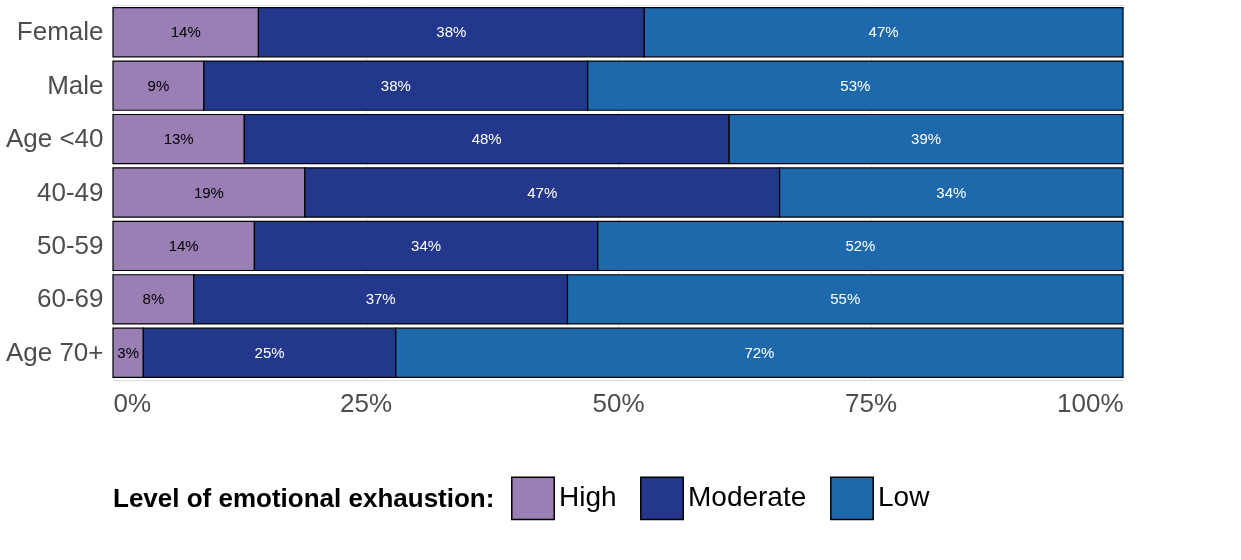  What do you see at coordinates (304, 498) in the screenshot?
I see `legend-title: Level of emotional exhaustion:` at bounding box center [304, 498].